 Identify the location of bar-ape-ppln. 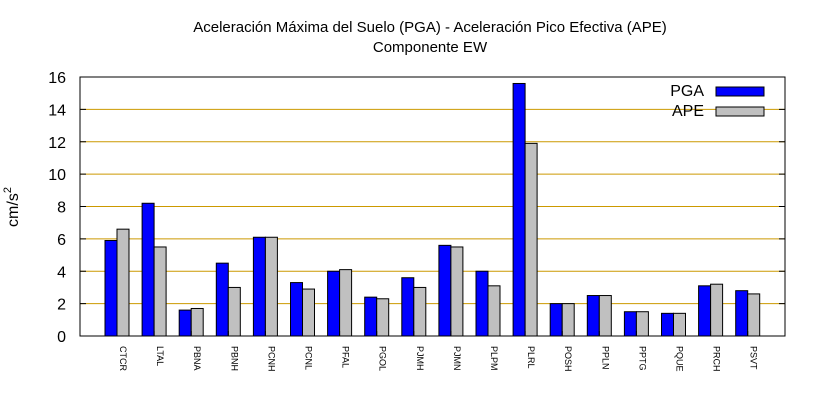
(605, 316).